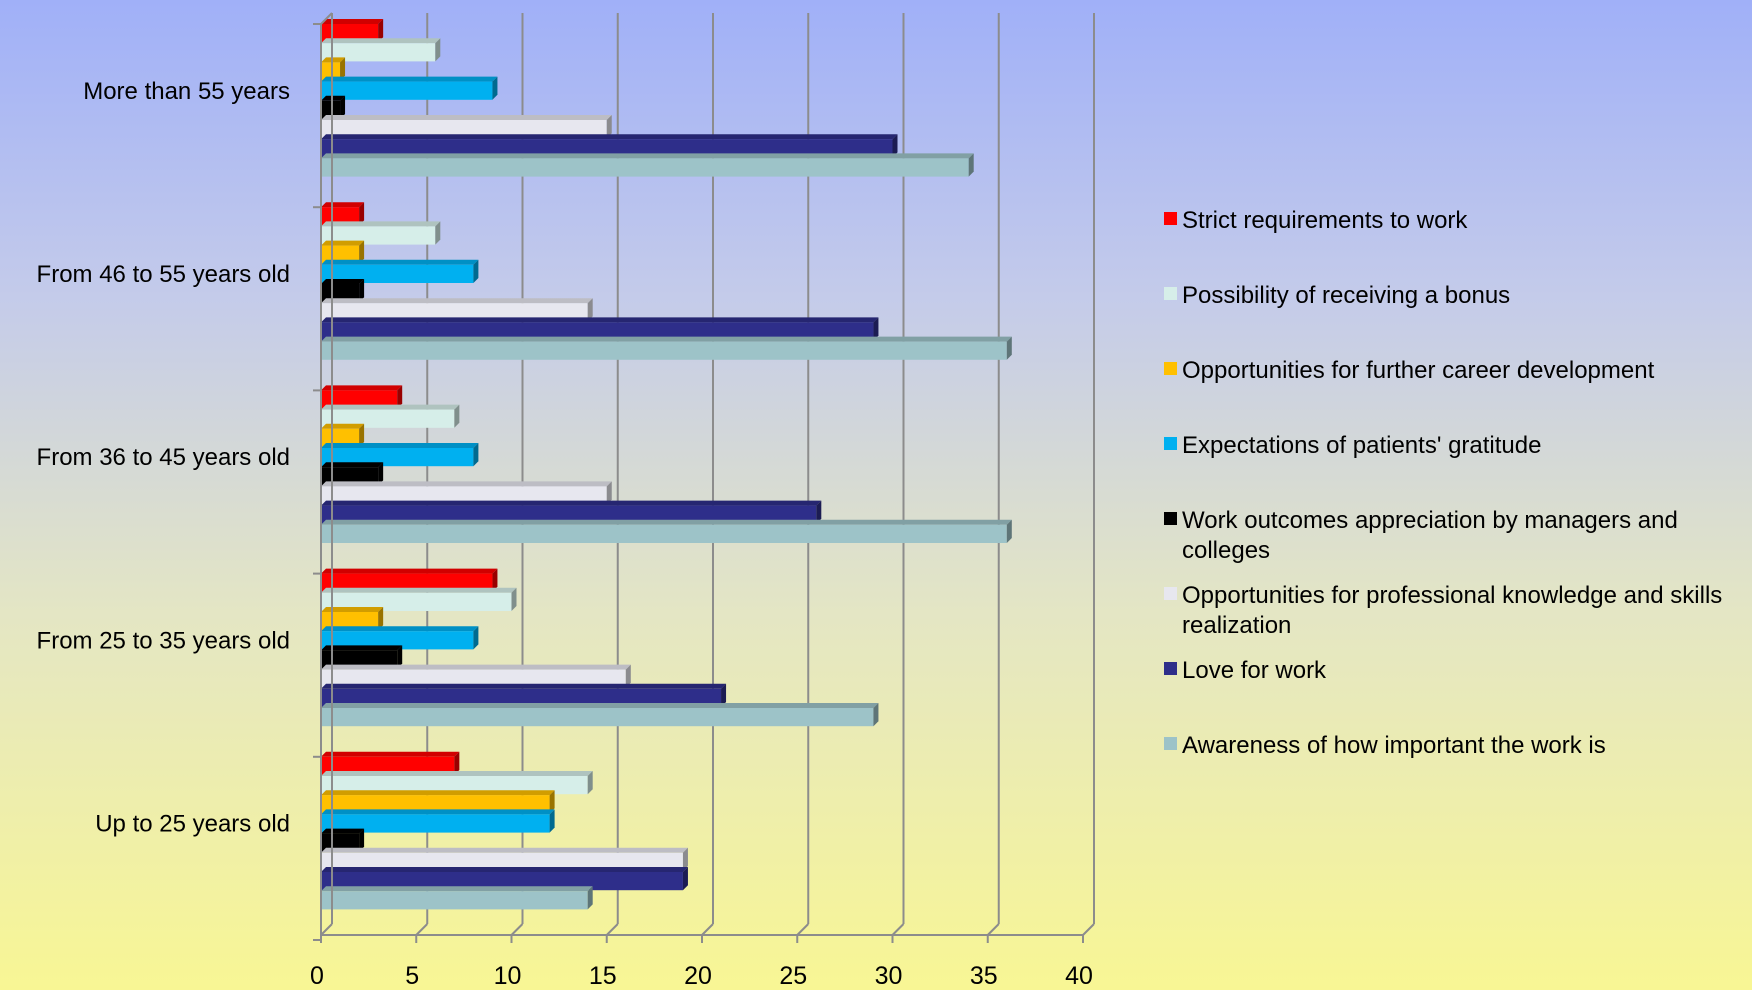 Image resolution: width=1752 pixels, height=990 pixels. What do you see at coordinates (186, 91) in the screenshot?
I see `y-tick-label: More than 55 years` at bounding box center [186, 91].